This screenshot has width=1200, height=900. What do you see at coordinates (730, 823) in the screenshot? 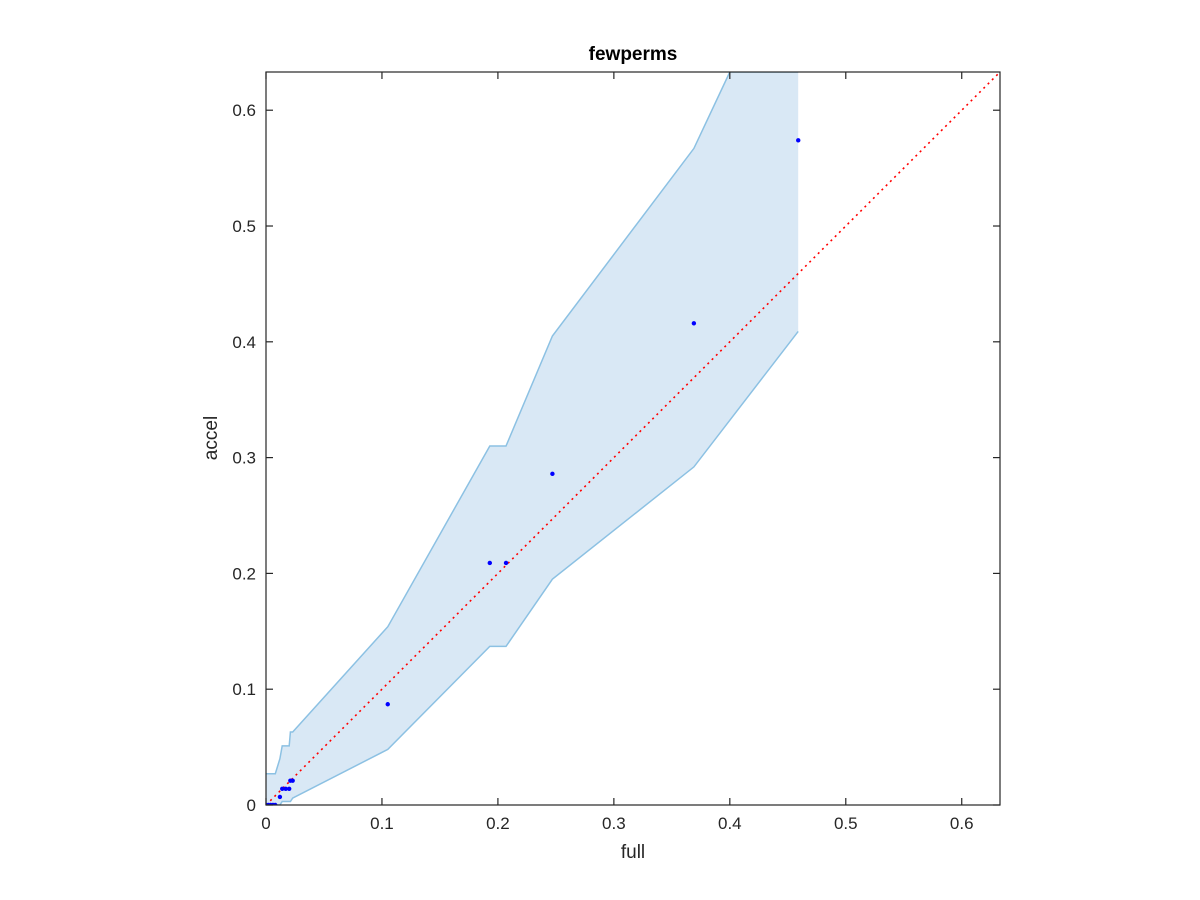
I see `x-tick-label: 0.4` at bounding box center [730, 823].